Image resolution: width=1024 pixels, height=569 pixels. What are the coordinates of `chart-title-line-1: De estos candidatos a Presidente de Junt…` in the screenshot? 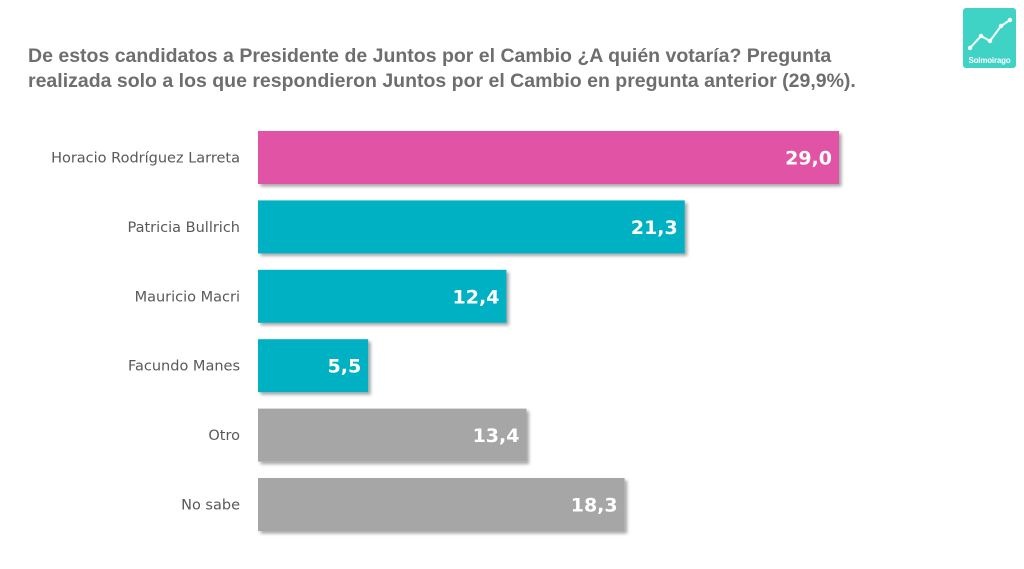 It's located at (430, 56).